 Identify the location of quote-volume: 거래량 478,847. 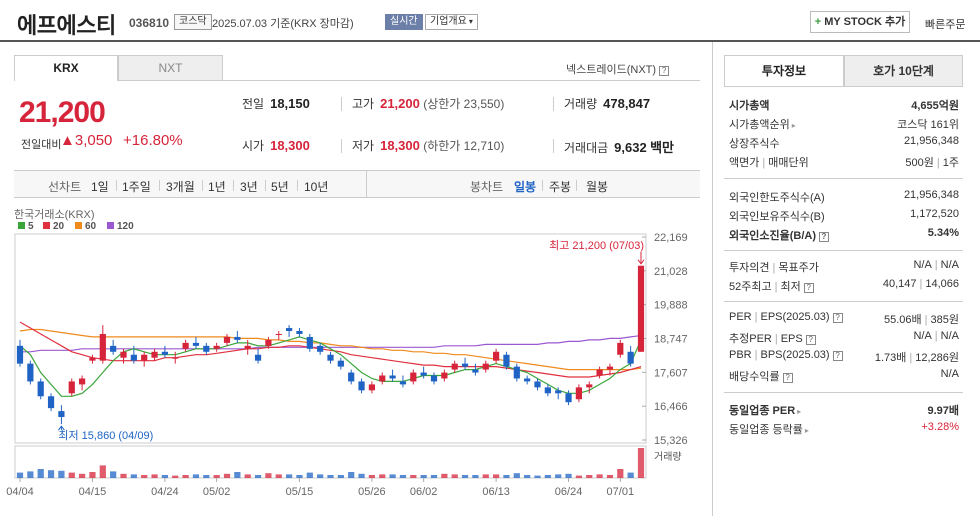
(607, 103).